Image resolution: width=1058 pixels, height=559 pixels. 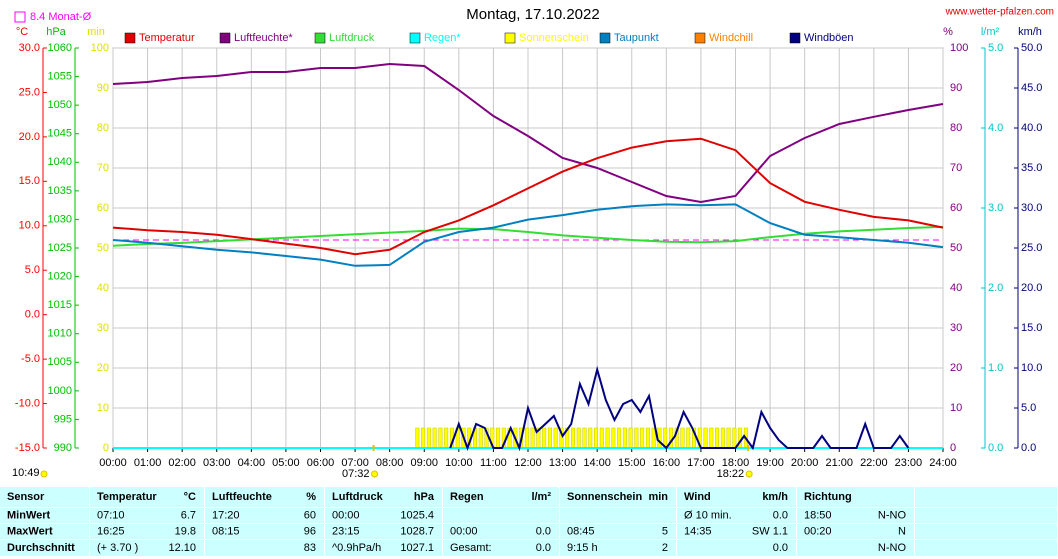 I want to click on legend-label: Windchill, so click(x=731, y=38).